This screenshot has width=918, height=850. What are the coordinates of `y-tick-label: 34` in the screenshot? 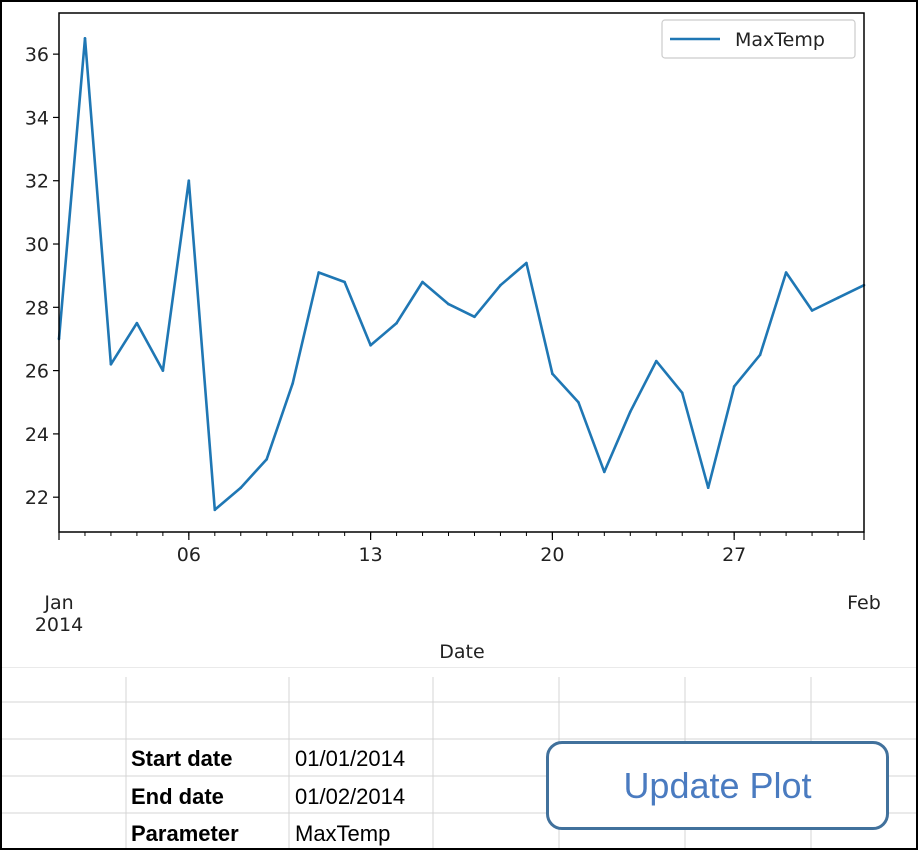 It's located at (37, 118).